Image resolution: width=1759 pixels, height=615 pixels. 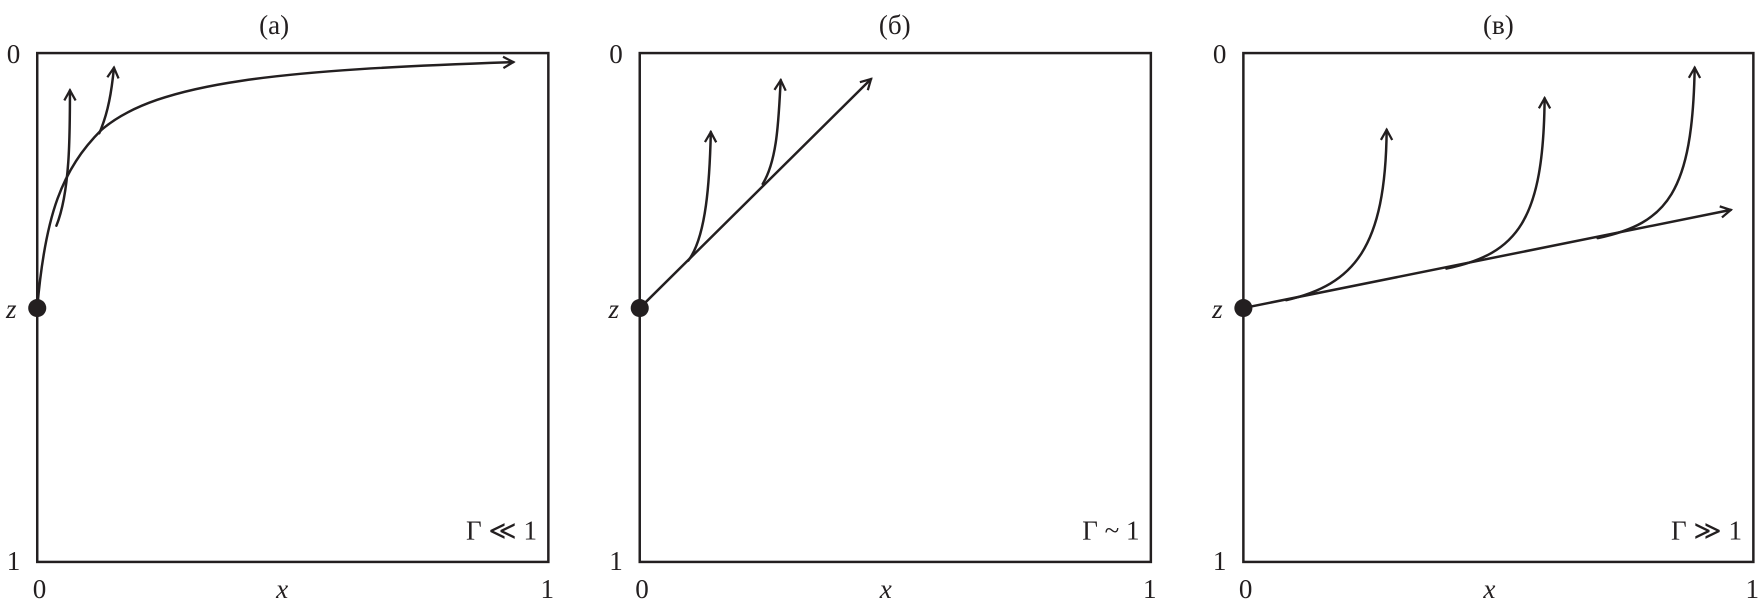 What do you see at coordinates (37, 308) in the screenshot?
I see `panel-a-start-dot` at bounding box center [37, 308].